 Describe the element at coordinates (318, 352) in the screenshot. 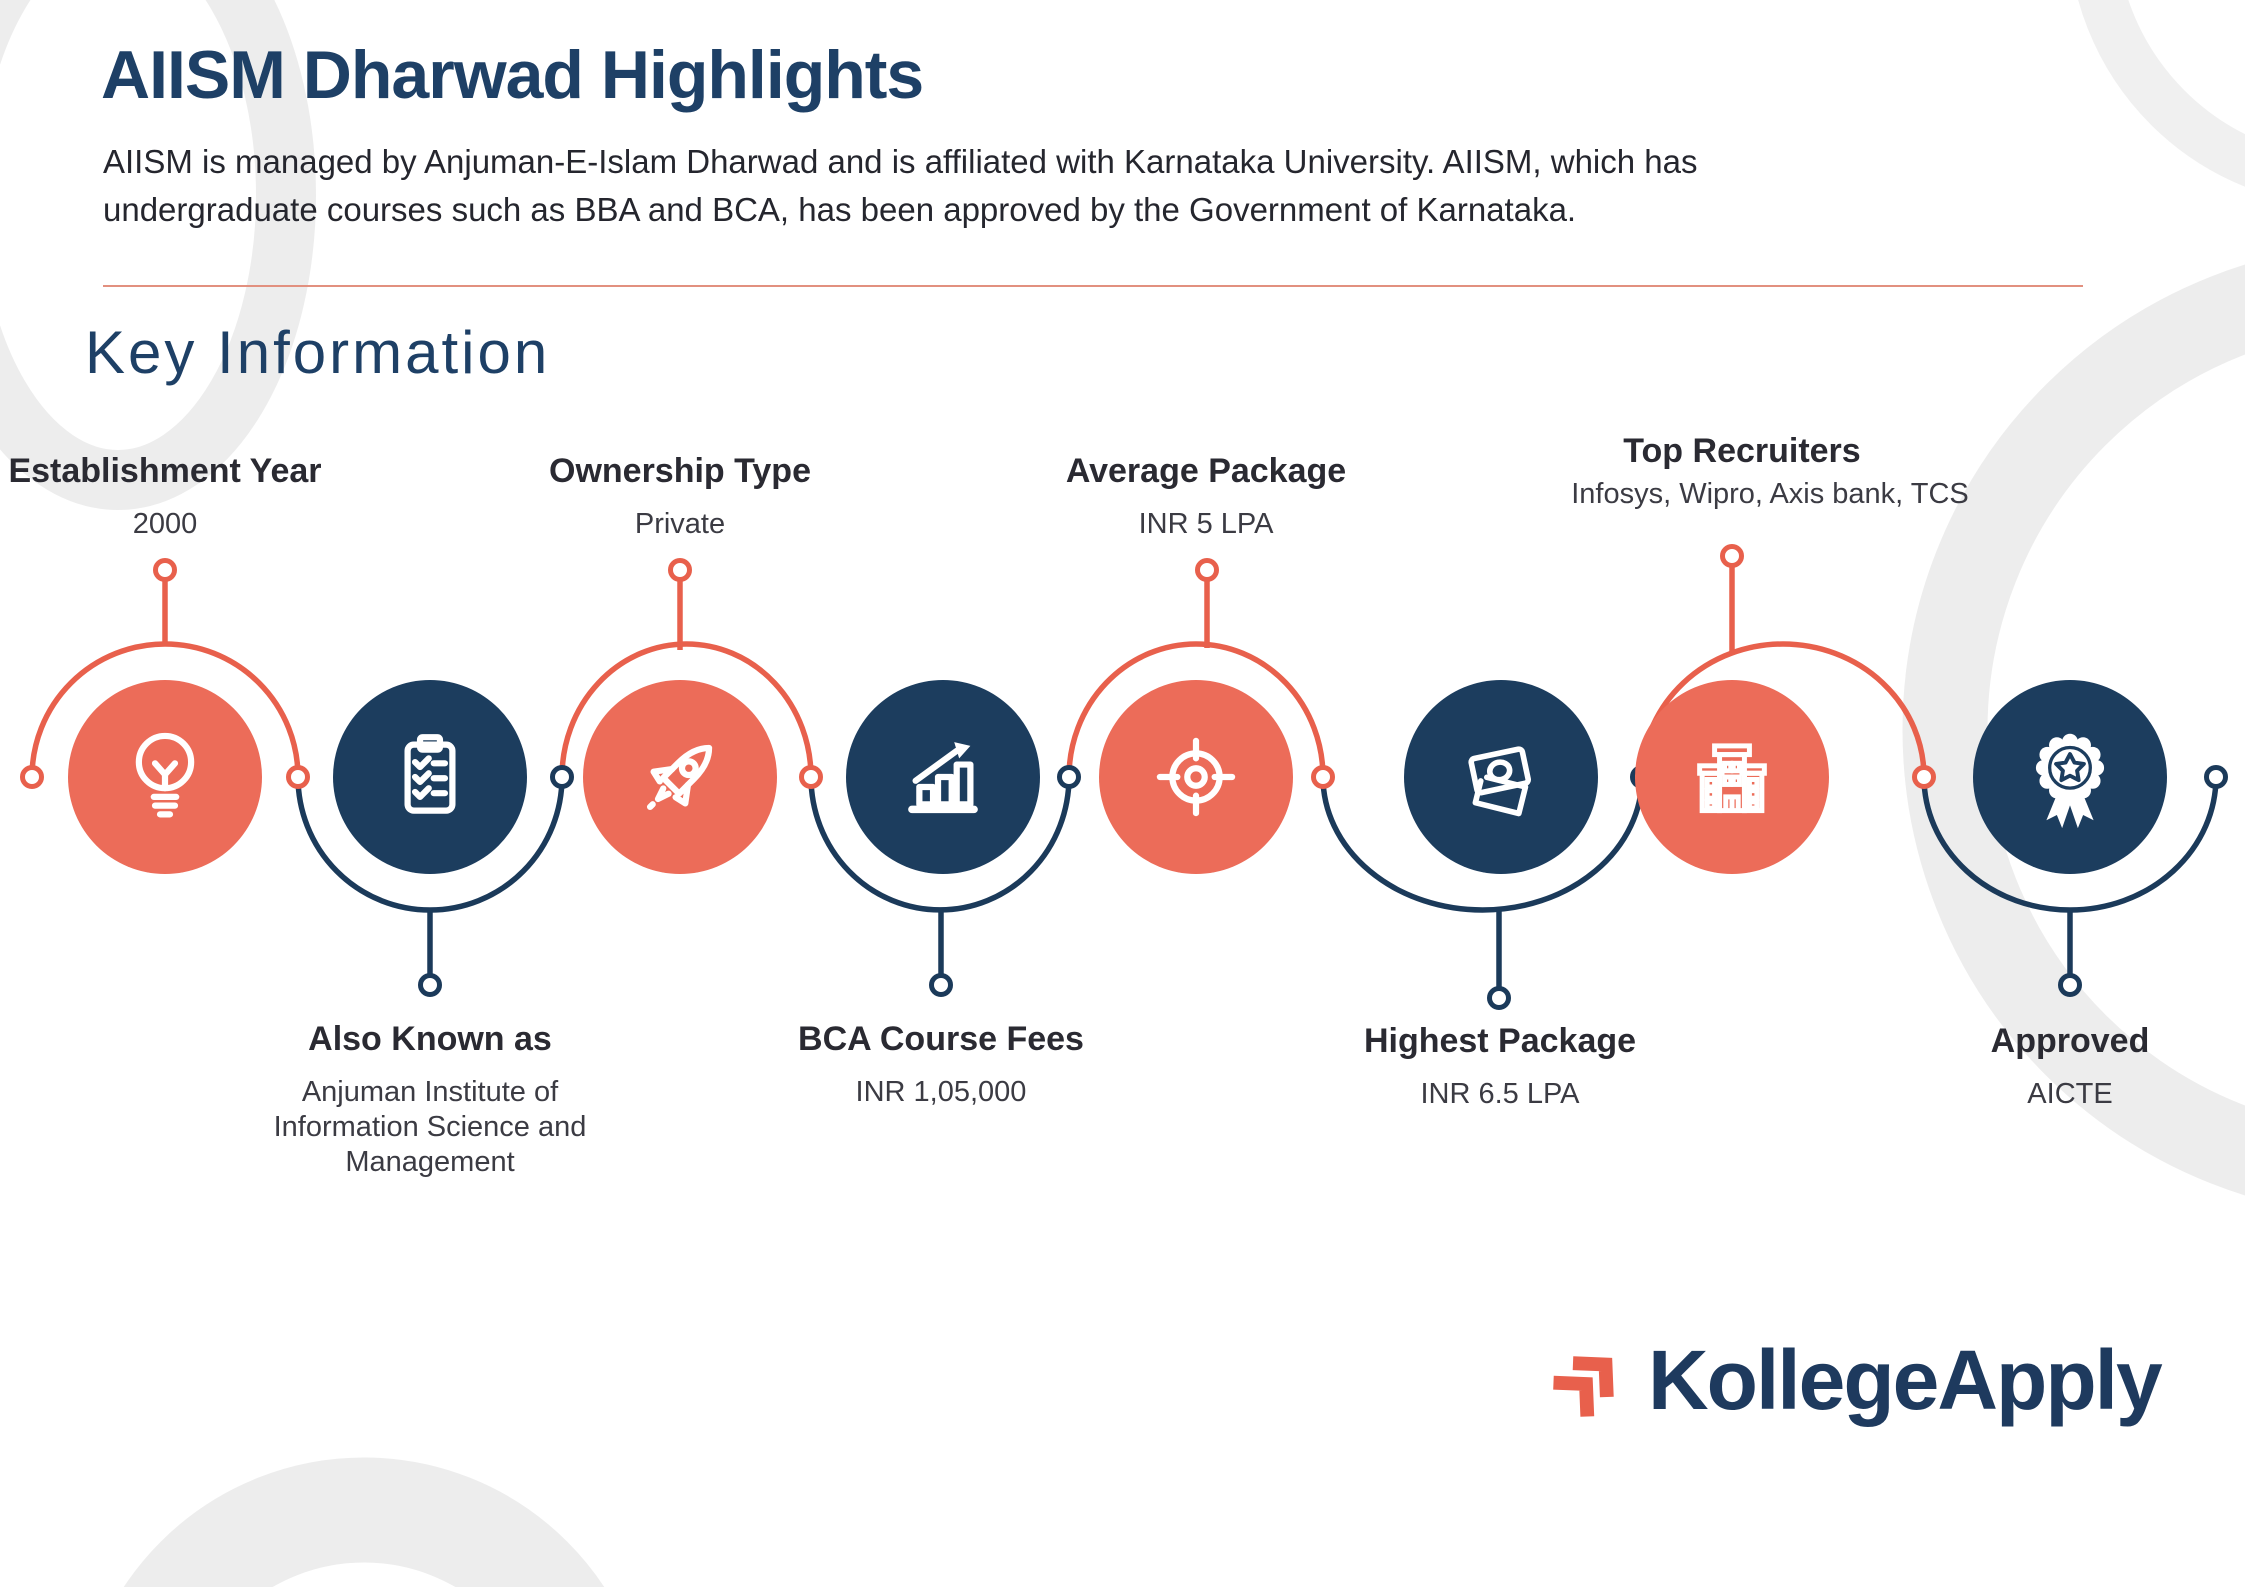

I see `key-information-heading: Key Information` at that location.